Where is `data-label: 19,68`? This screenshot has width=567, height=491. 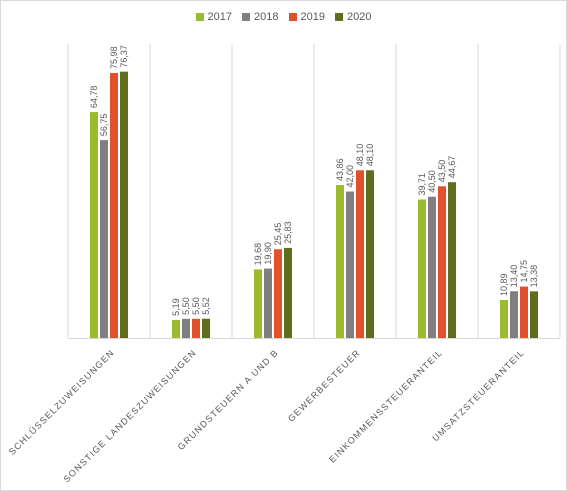 data-label: 19,68 is located at coordinates (258, 254).